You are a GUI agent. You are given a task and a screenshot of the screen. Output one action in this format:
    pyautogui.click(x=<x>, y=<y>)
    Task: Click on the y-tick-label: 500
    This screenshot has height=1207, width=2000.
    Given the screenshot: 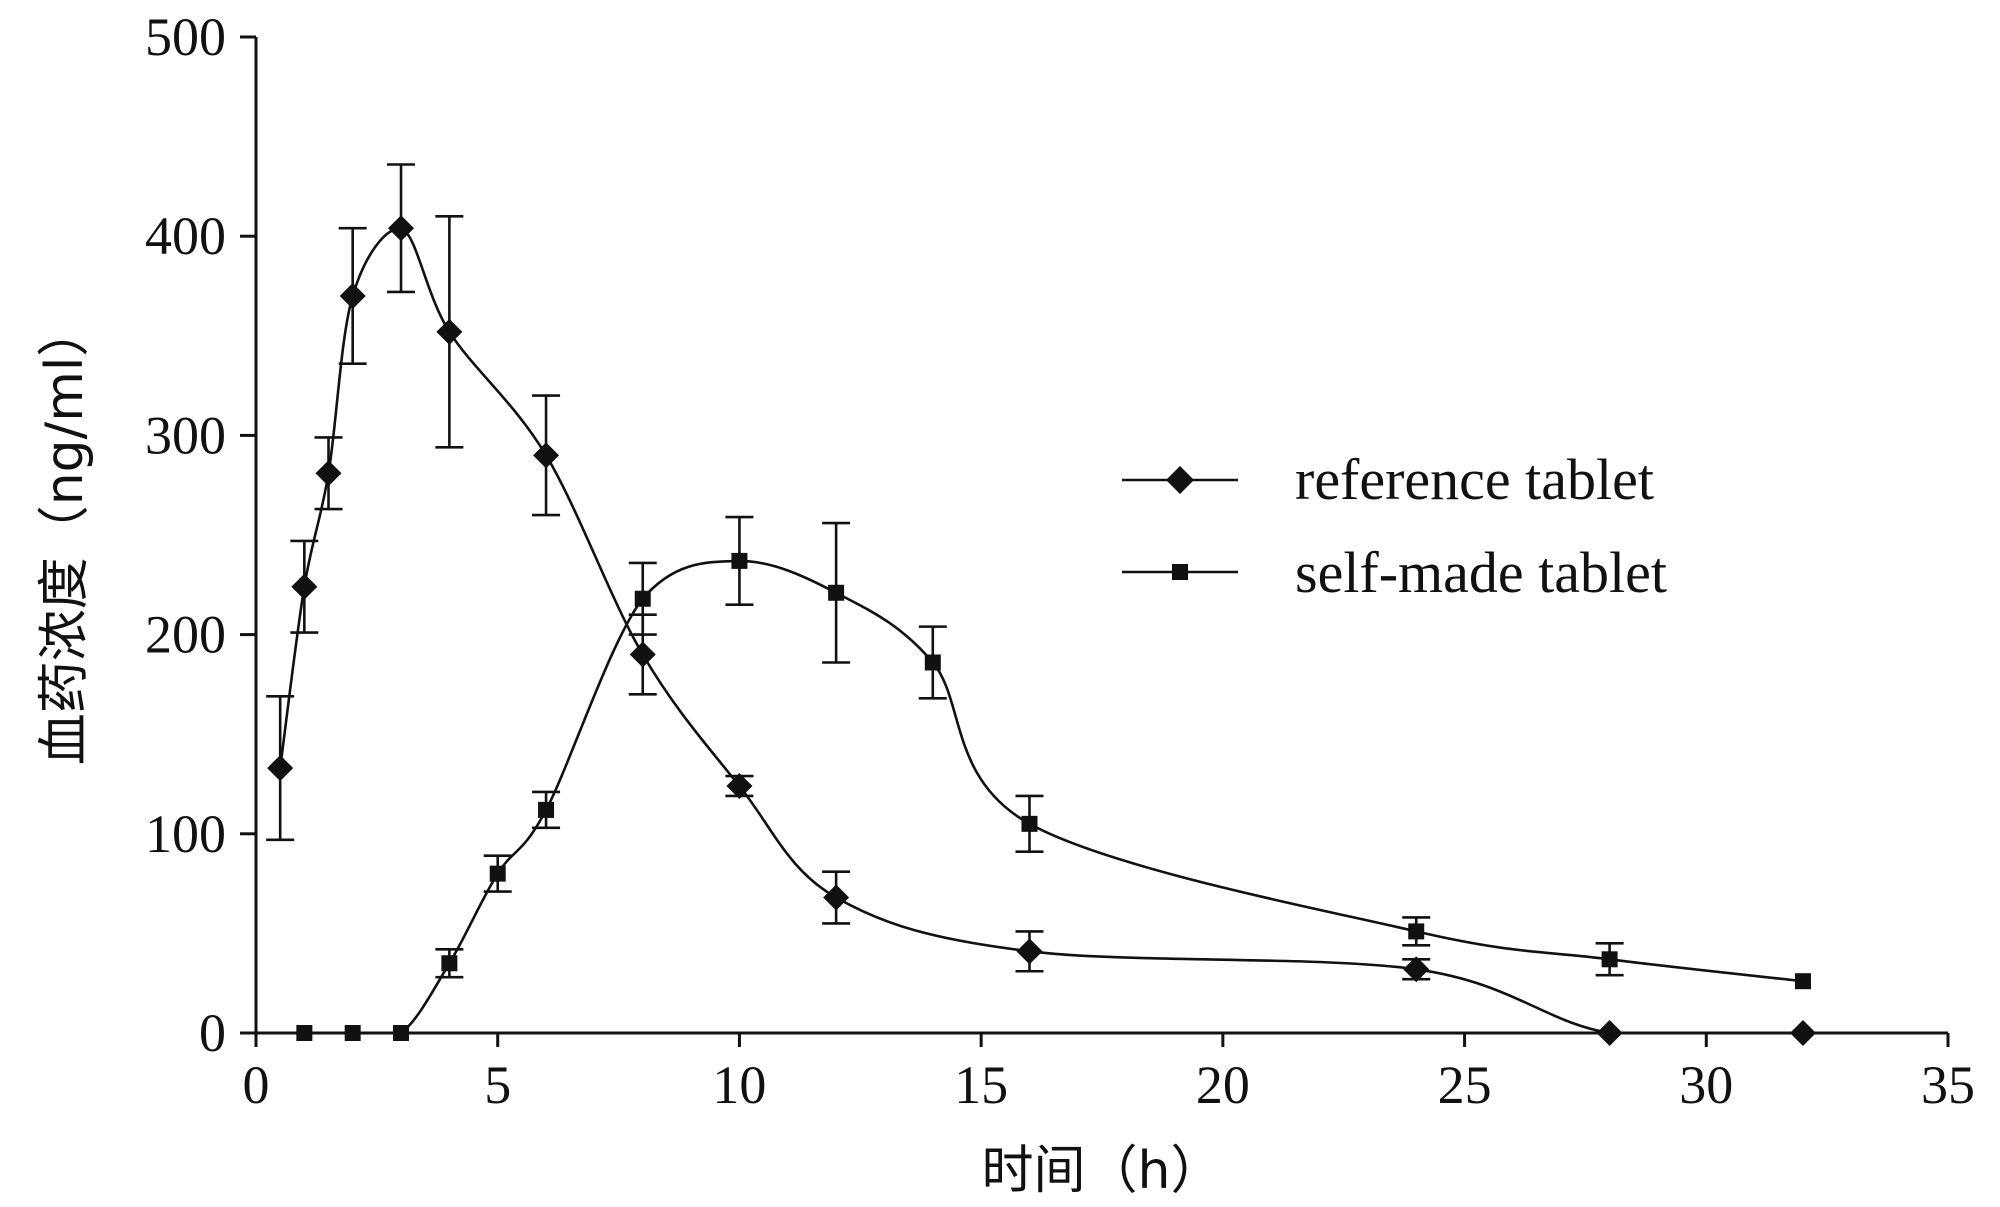 What is the action you would take?
    pyautogui.click(x=185, y=37)
    